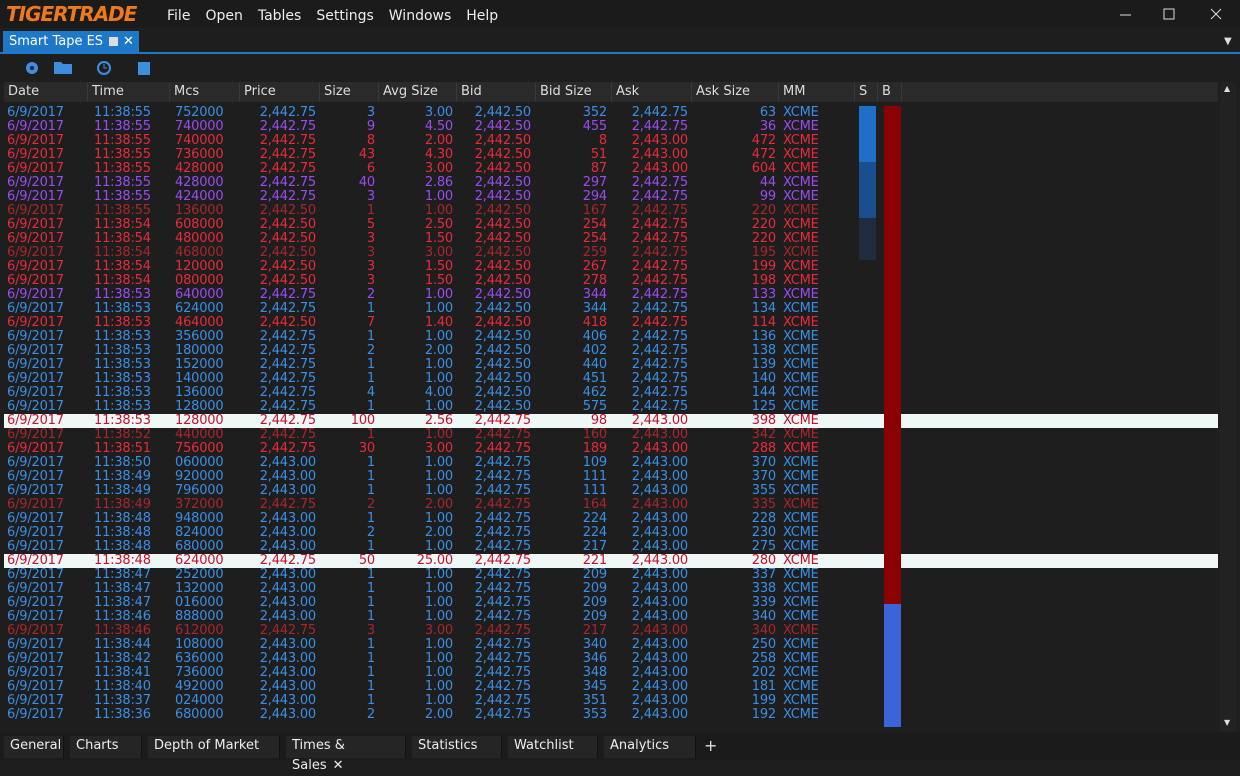 This screenshot has height=776, width=1240. Describe the element at coordinates (817, 92) in the screenshot. I see `column-header: MM` at that location.